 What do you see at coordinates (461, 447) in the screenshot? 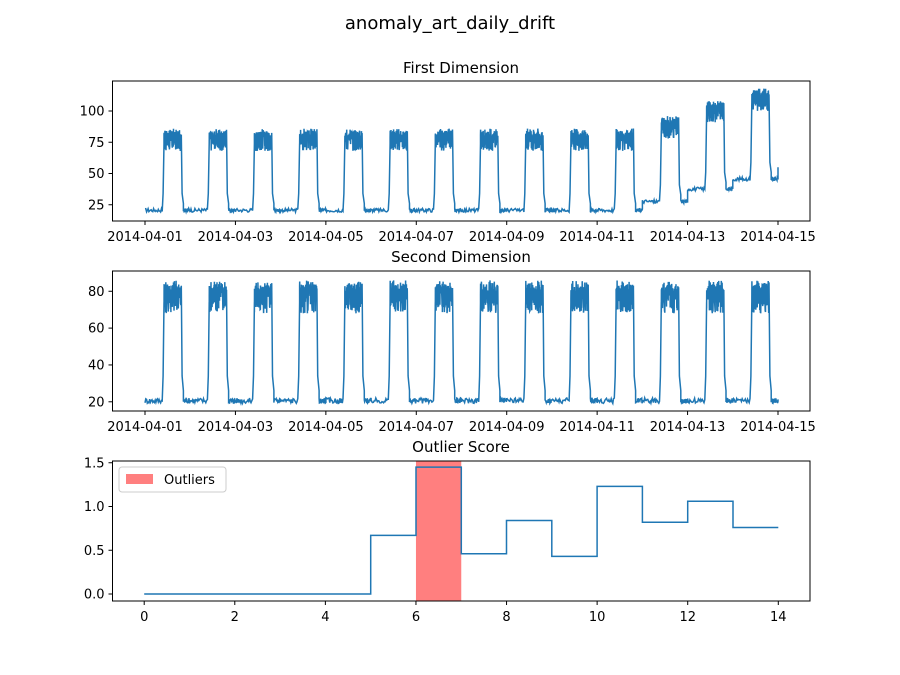
I see `outlier-score-title: Outlier Score` at bounding box center [461, 447].